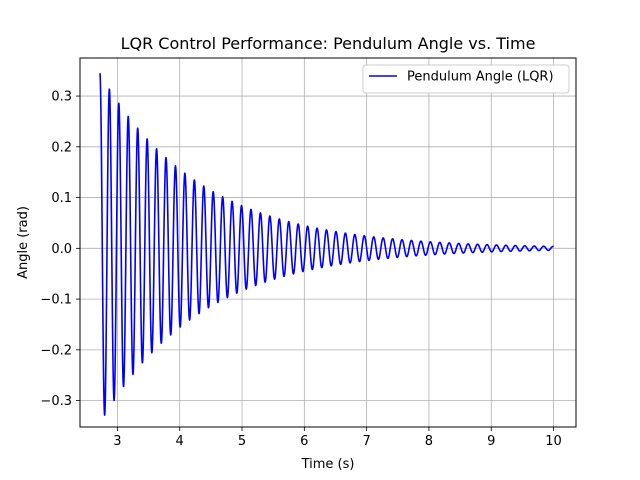 The image size is (640, 480). I want to click on x-tick-label: 6, so click(304, 441).